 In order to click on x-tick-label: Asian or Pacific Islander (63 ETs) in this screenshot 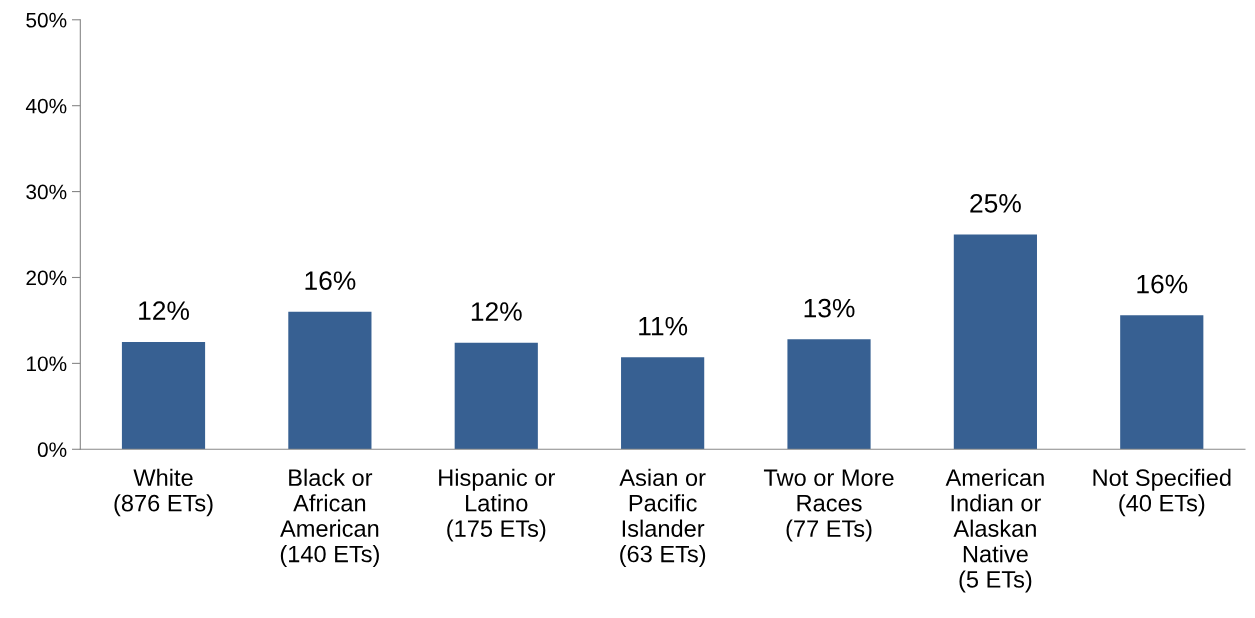, I will do `click(662, 518)`.